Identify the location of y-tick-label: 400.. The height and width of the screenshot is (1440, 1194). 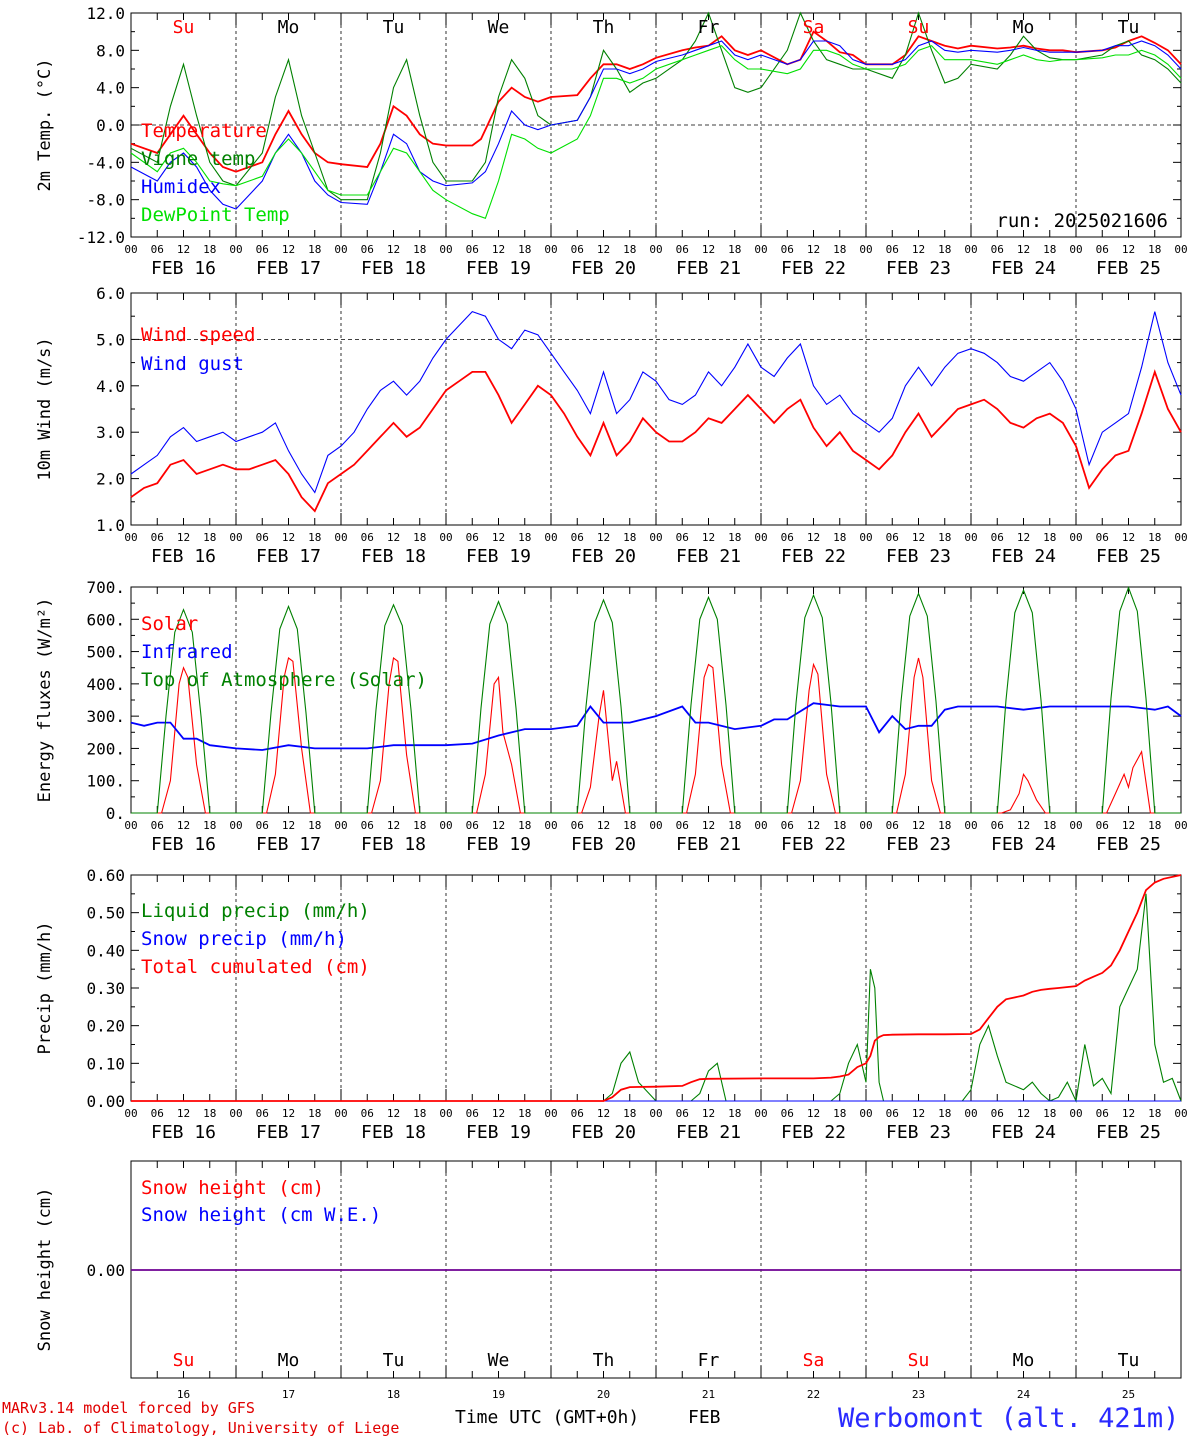
(105, 684).